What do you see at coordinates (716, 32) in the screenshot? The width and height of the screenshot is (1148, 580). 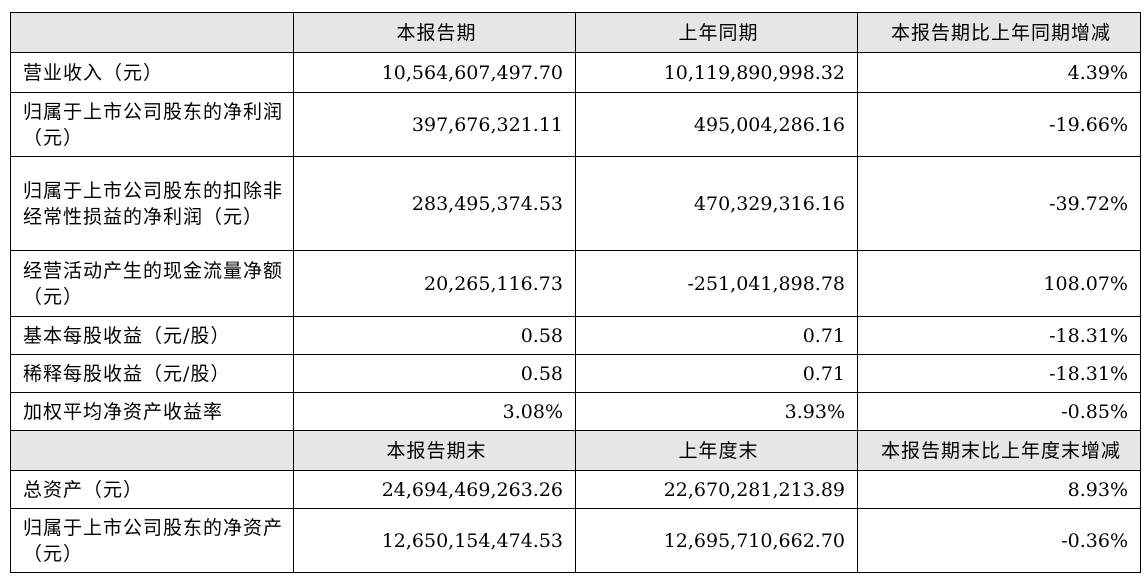 I see `header-cell: 上年同期` at bounding box center [716, 32].